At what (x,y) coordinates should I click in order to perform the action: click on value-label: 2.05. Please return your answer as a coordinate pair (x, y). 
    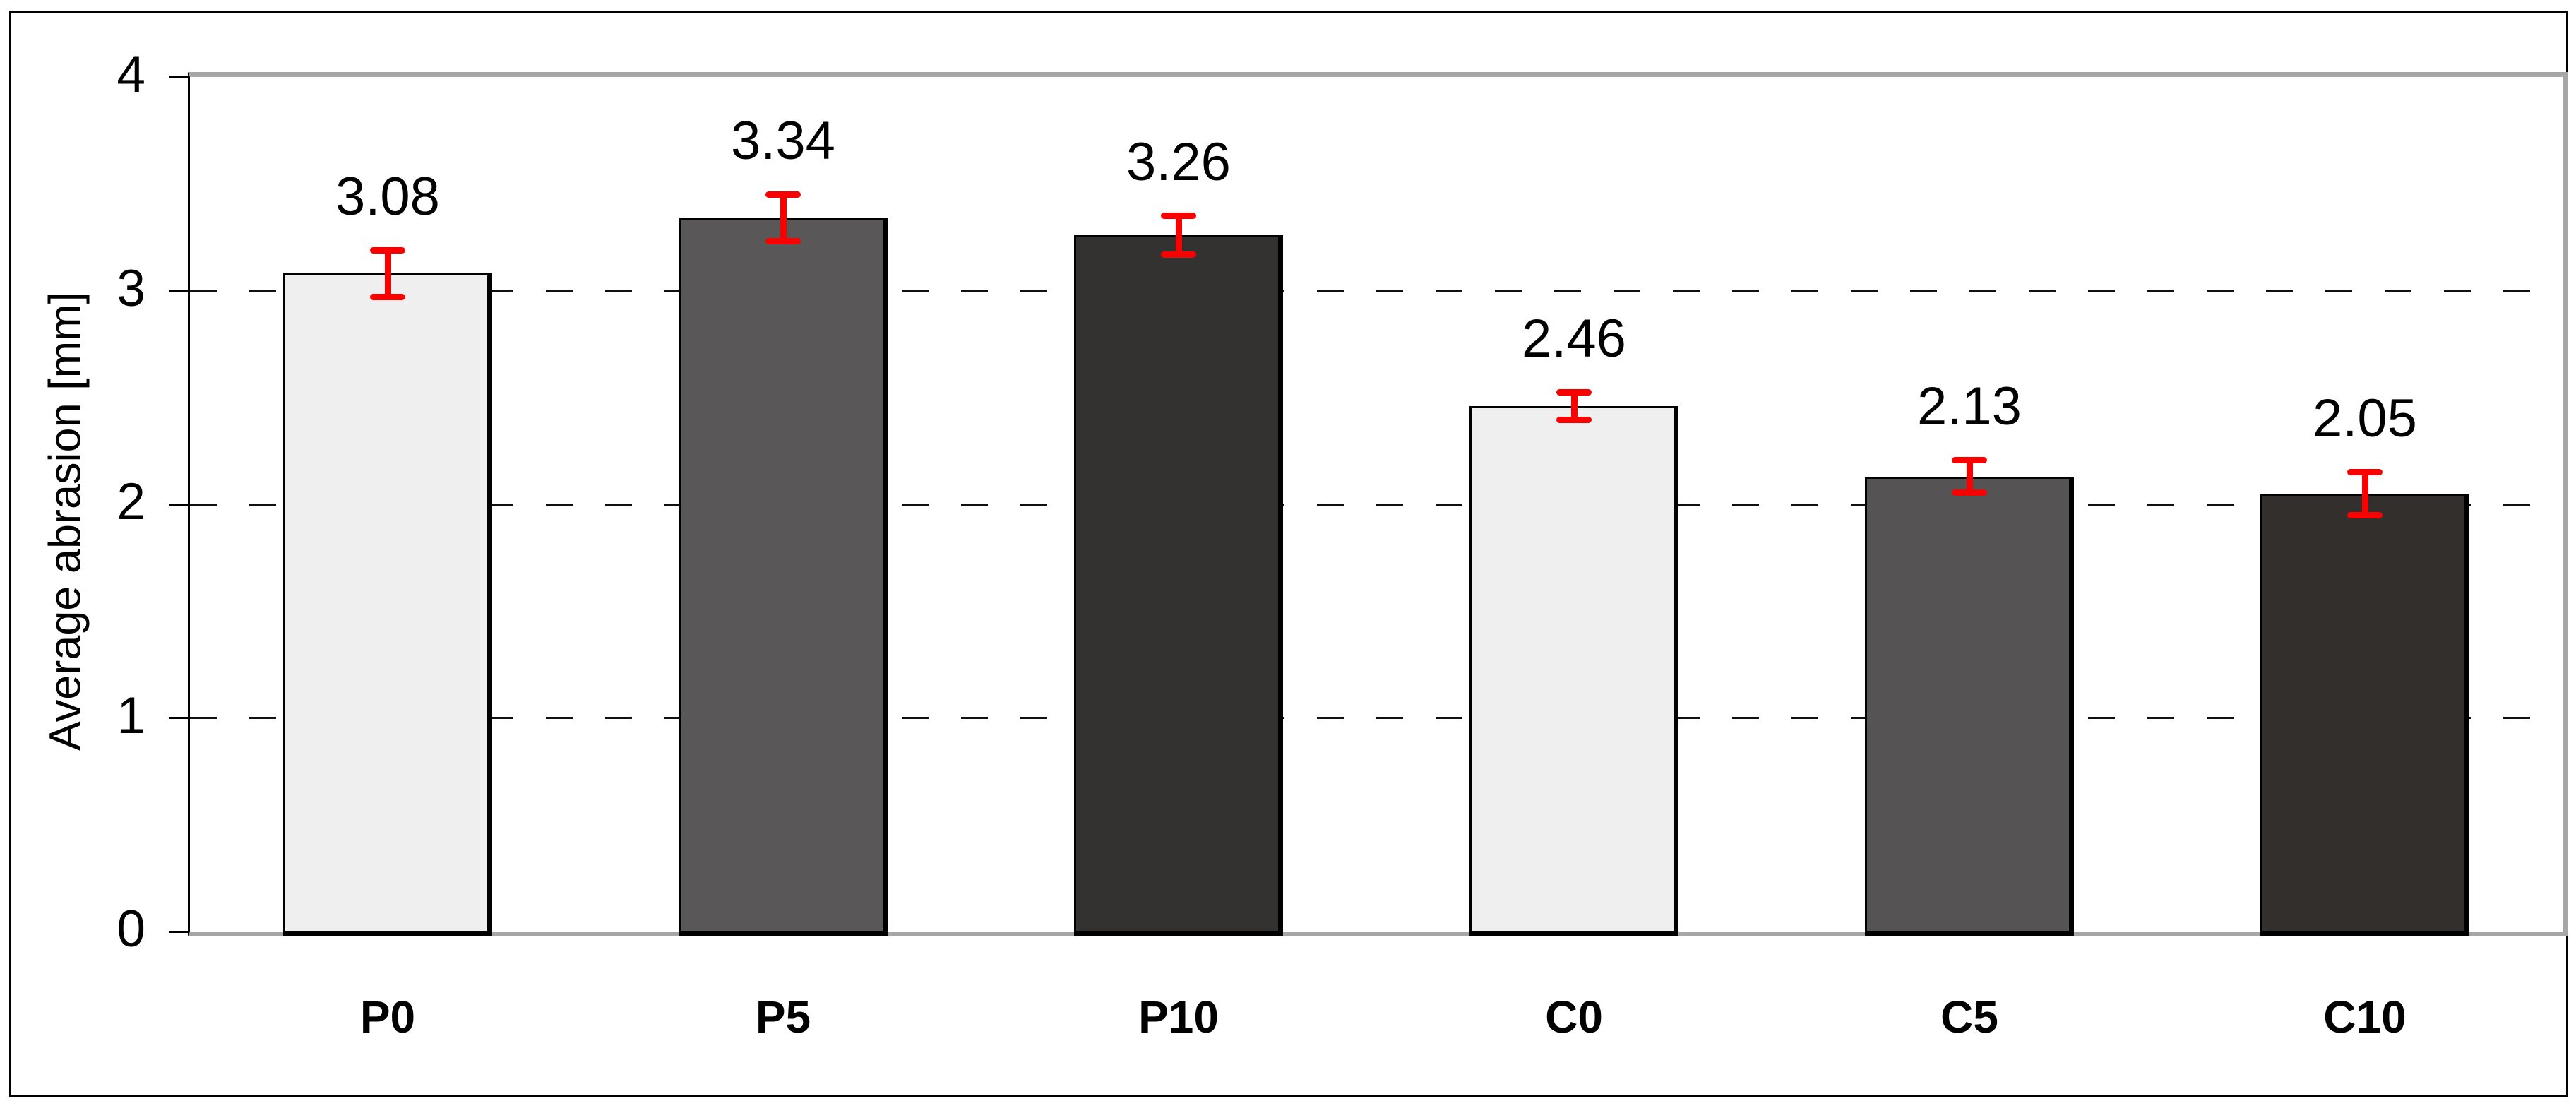
    Looking at the image, I should click on (2365, 418).